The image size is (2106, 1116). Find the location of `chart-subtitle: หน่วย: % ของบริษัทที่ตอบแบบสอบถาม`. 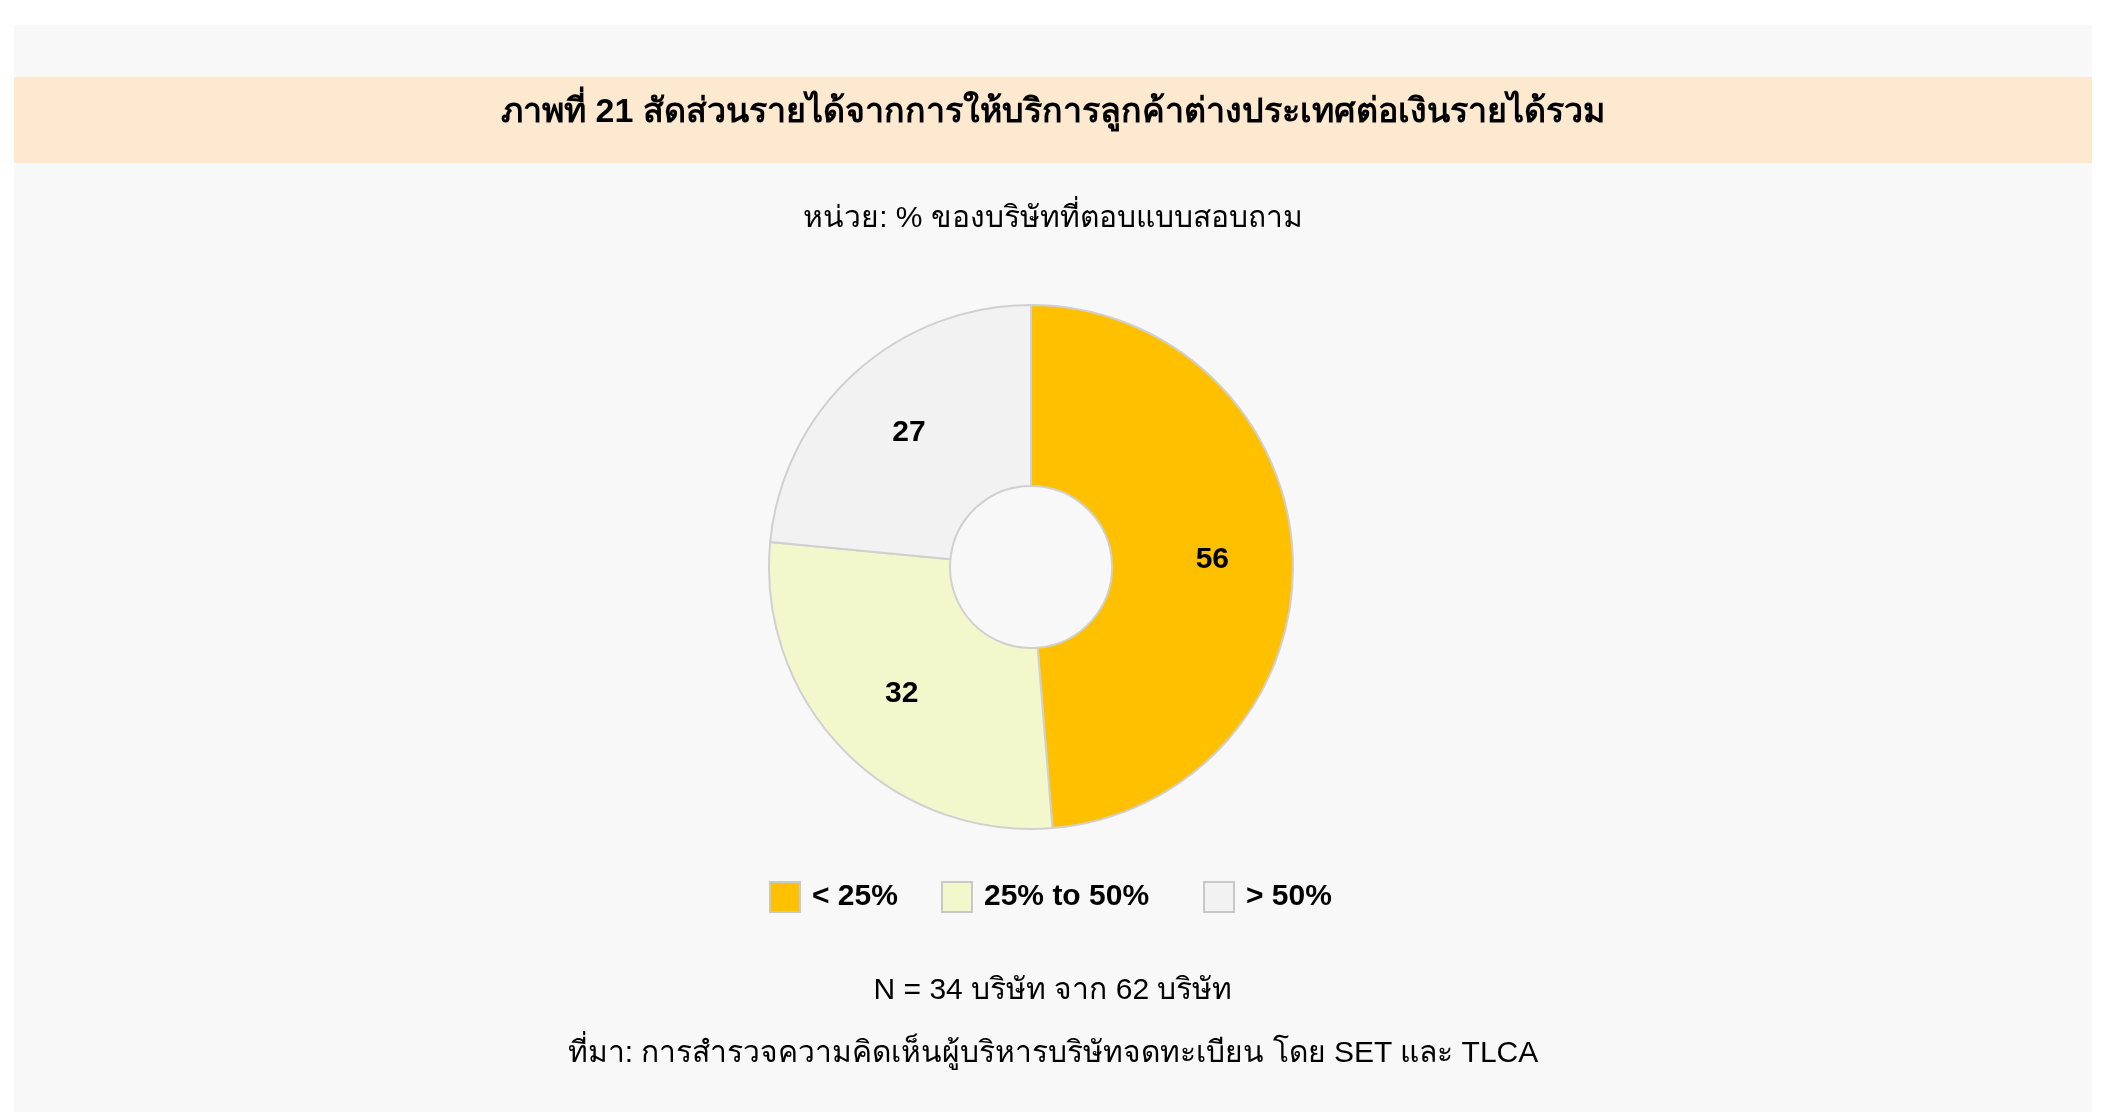

chart-subtitle: หน่วย: % ของบริษัทที่ตอบแบบสอบถาม is located at coordinates (1053, 214).